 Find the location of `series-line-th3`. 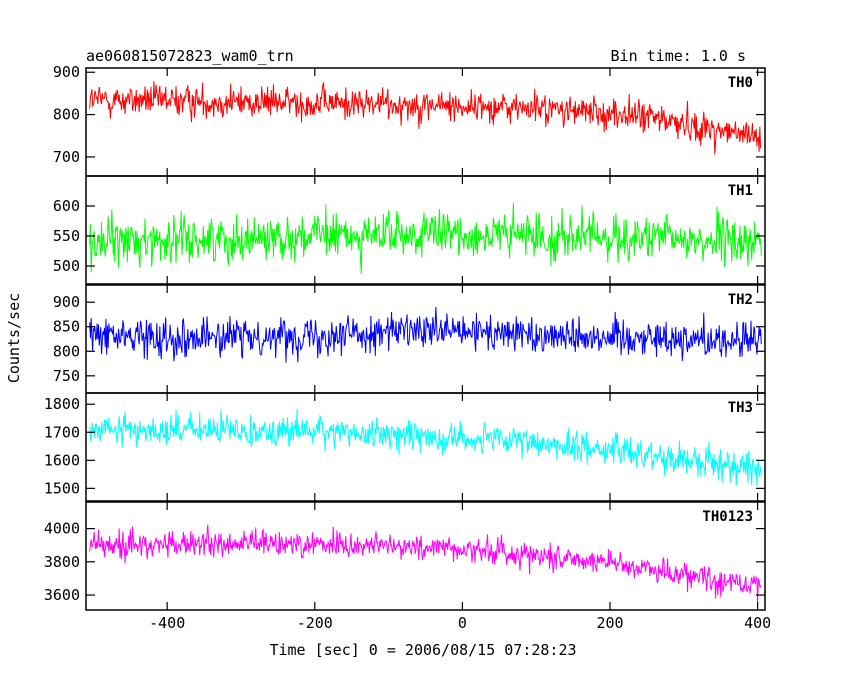

series-line-th3 is located at coordinates (425, 447).